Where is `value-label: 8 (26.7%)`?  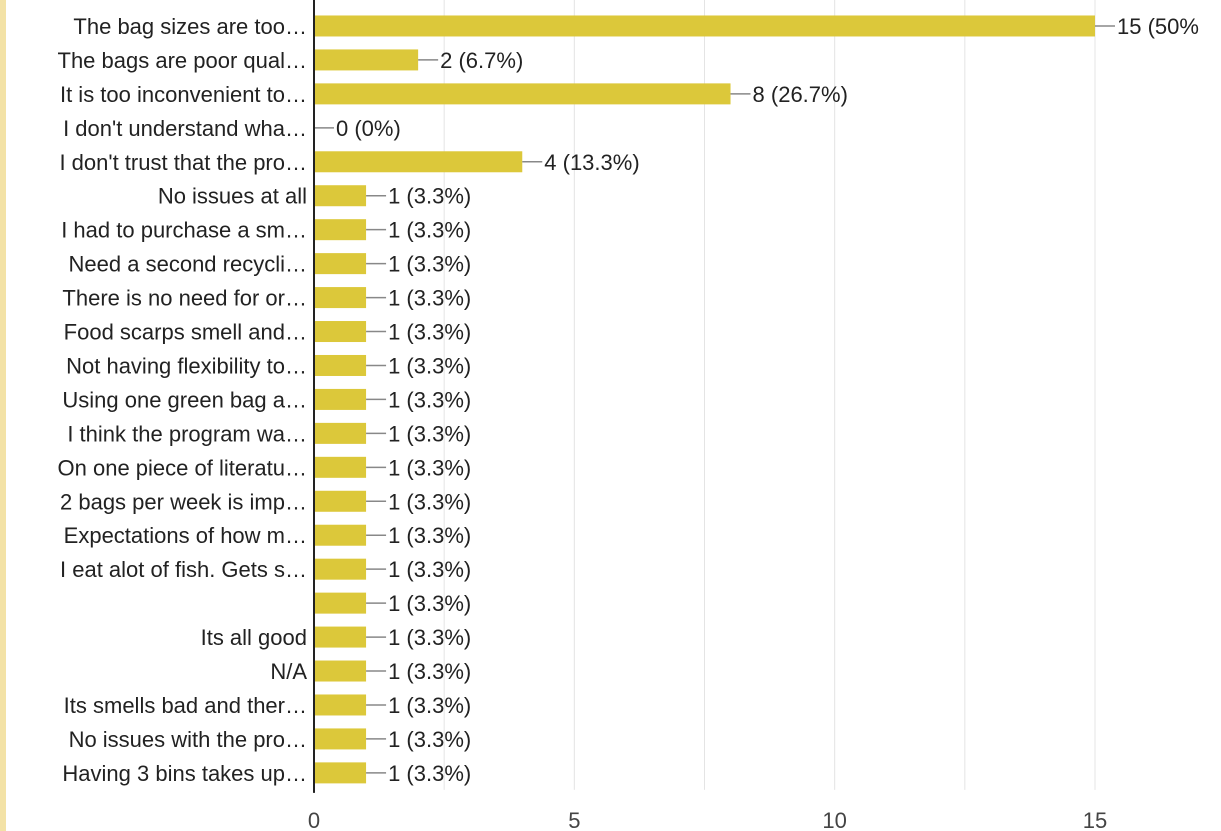
value-label: 8 (26.7%) is located at coordinates (800, 94).